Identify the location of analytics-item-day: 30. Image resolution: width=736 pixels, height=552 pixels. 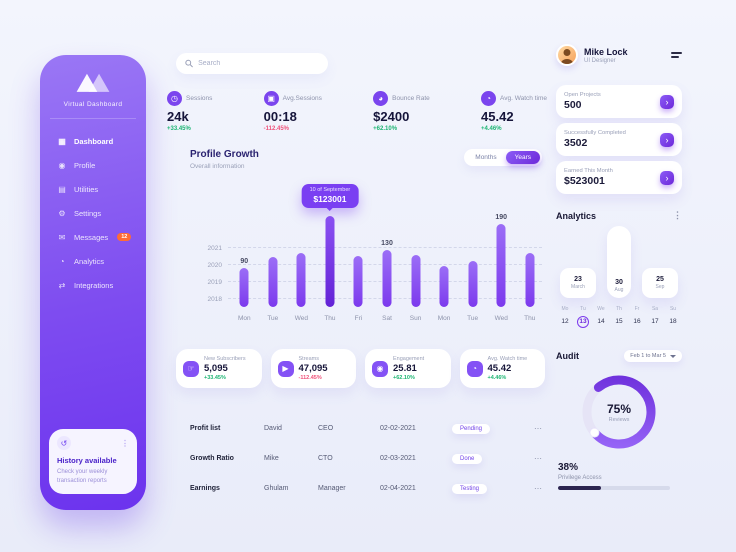
(619, 282).